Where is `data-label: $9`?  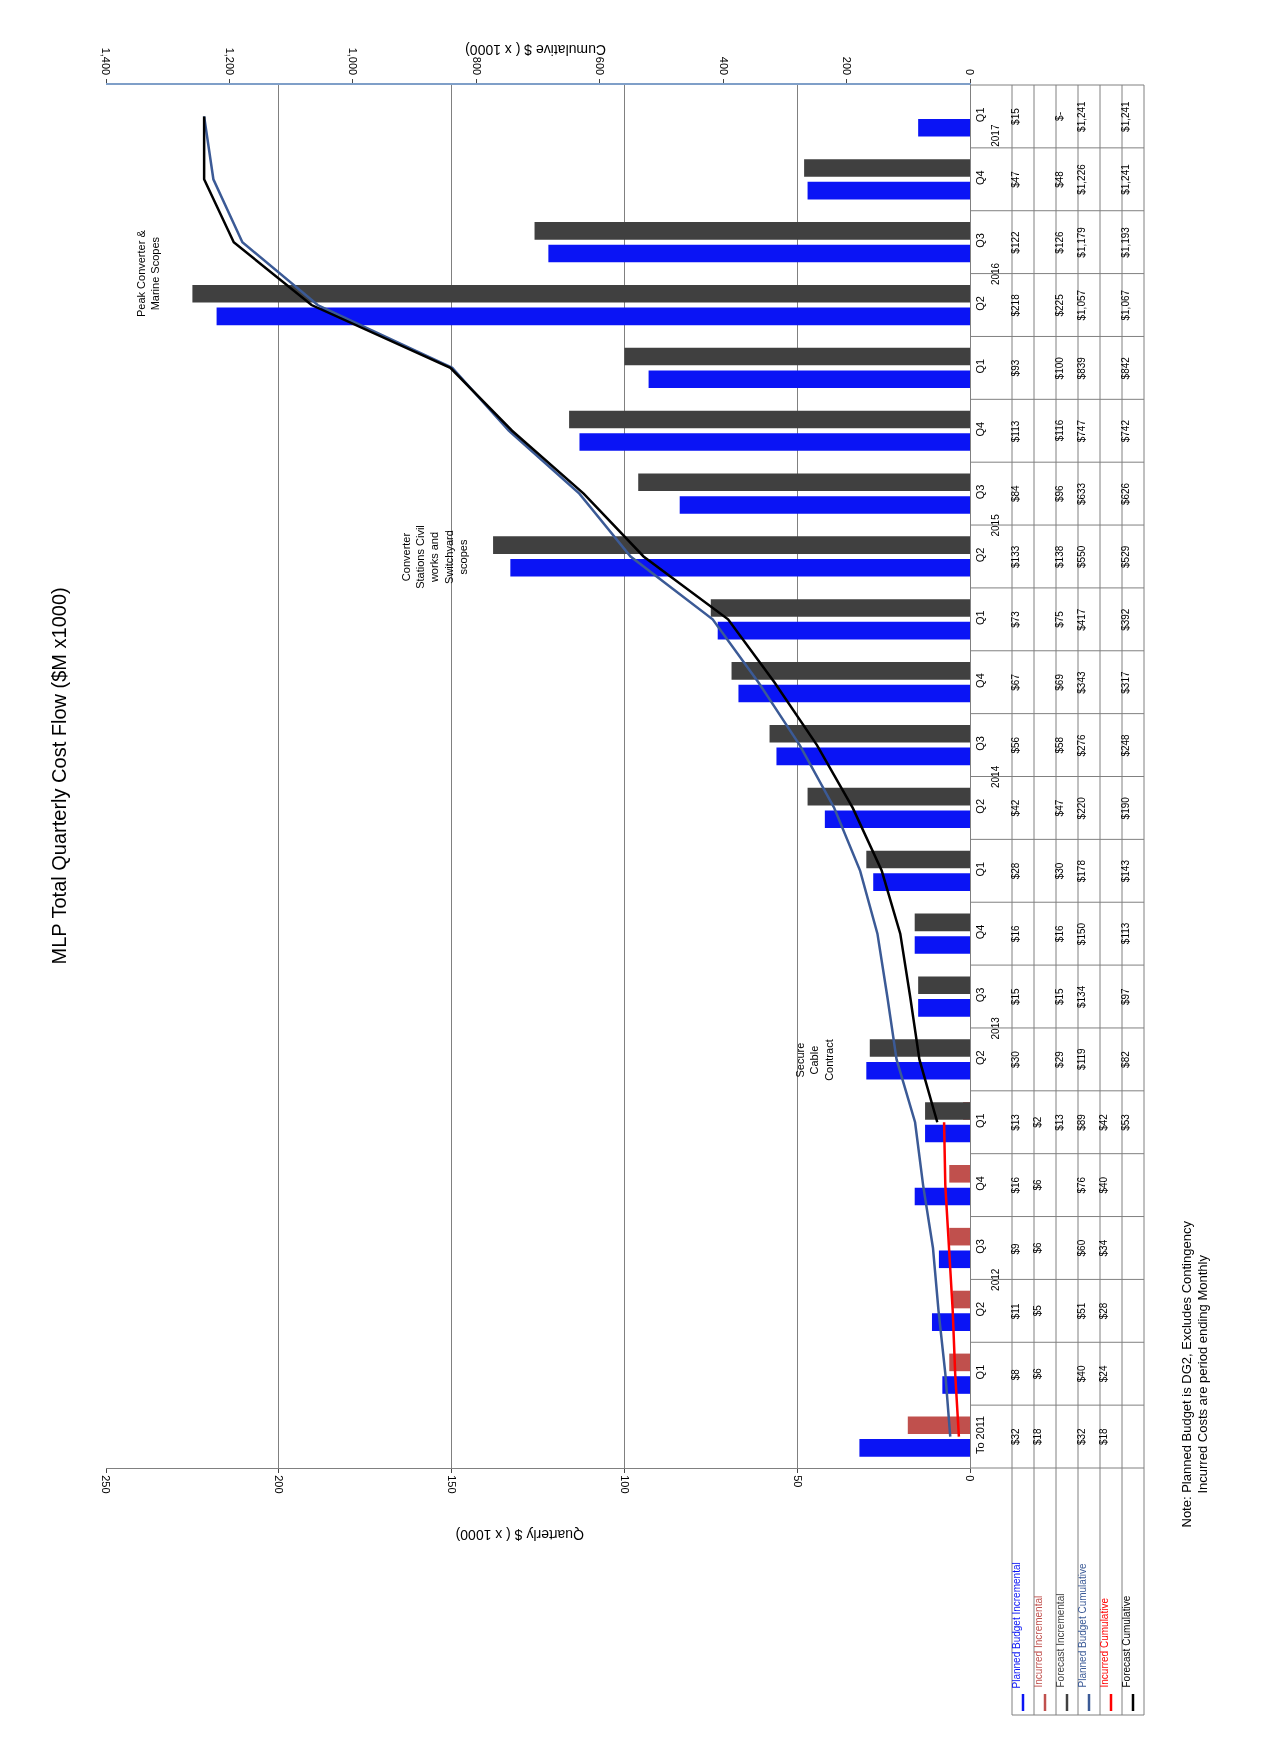
data-label: $9 is located at coordinates (1015, 1248).